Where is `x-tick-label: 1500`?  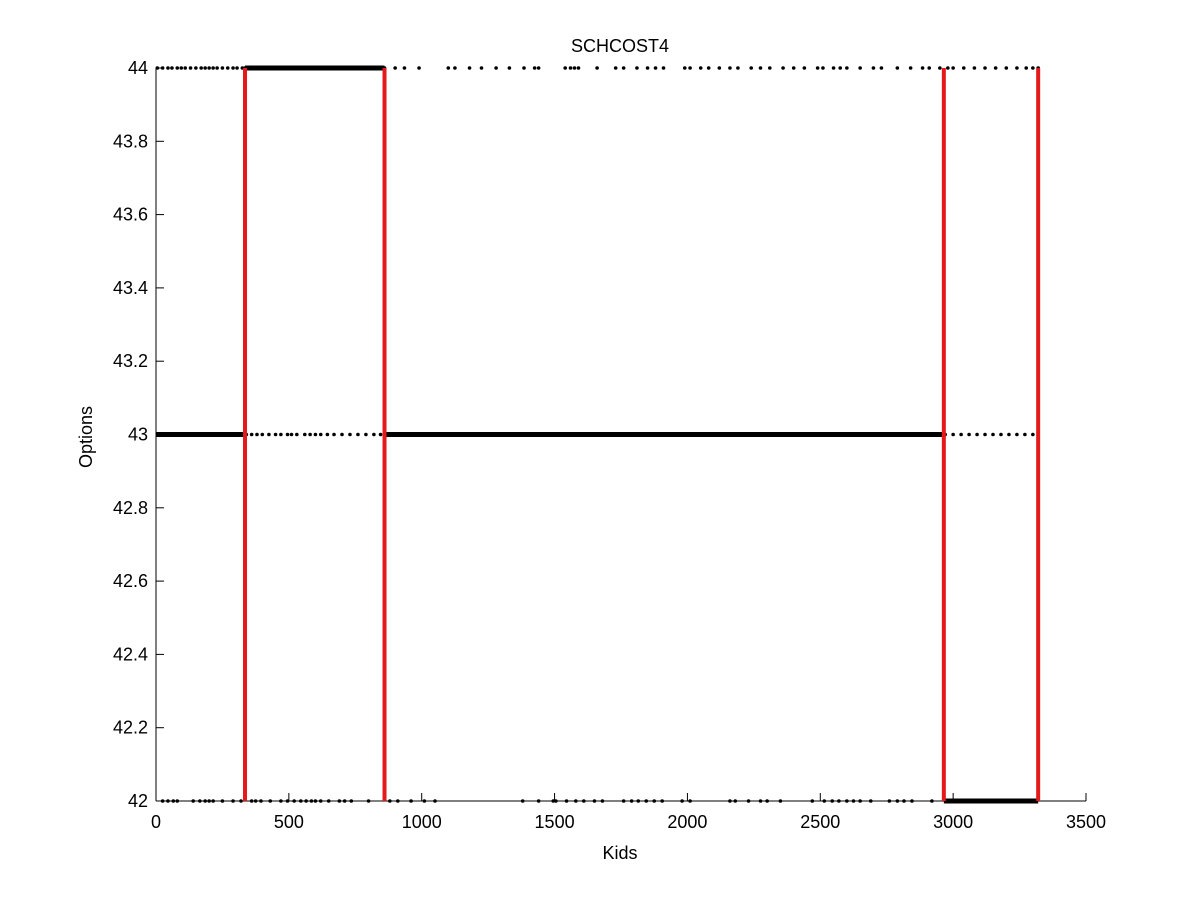 x-tick-label: 1500 is located at coordinates (555, 822).